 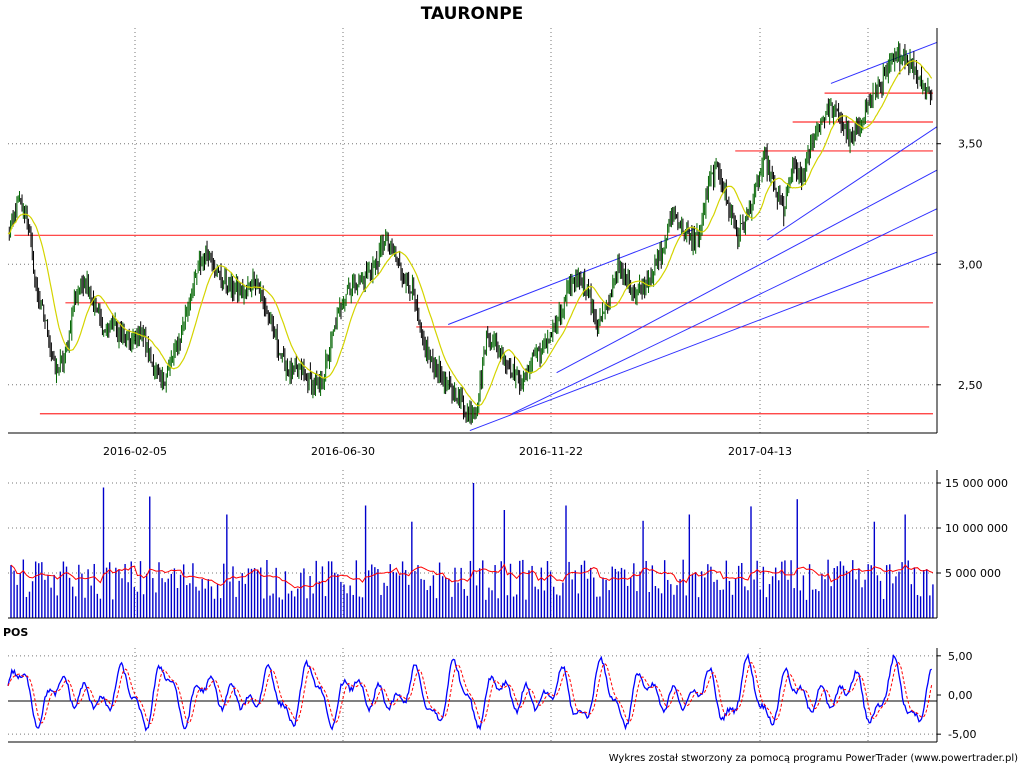 What do you see at coordinates (962, 734) in the screenshot?
I see `pos-y-tick-2: -5,00` at bounding box center [962, 734].